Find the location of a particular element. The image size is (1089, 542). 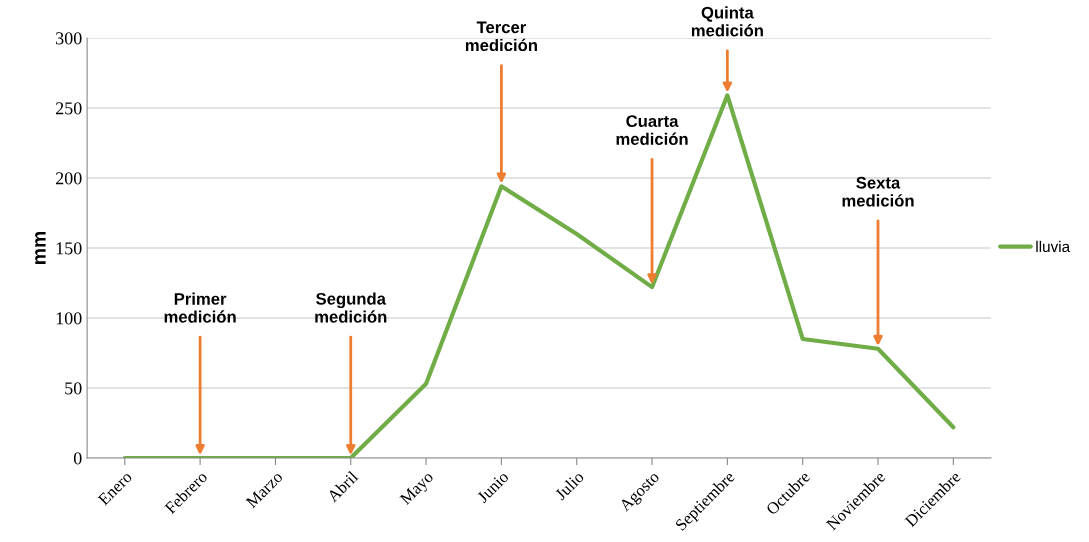

y-tick-label: 150 is located at coordinates (69, 248).